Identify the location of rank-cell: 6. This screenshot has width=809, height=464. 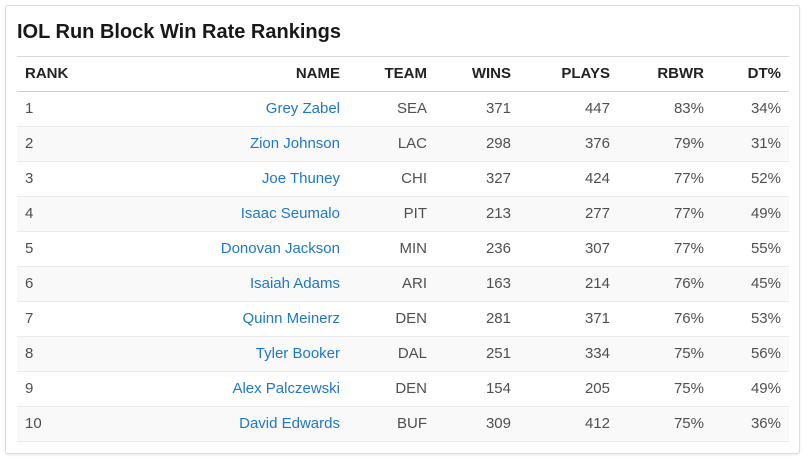
(92, 284).